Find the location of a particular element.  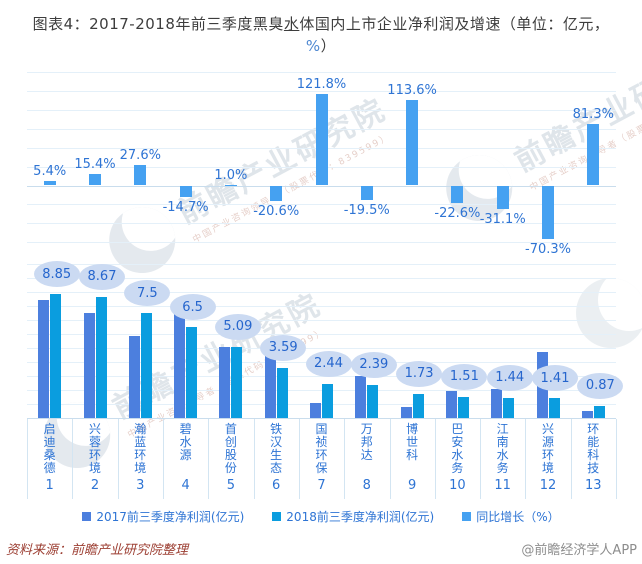

profit-value-bubble: 5.09 is located at coordinates (237, 326).